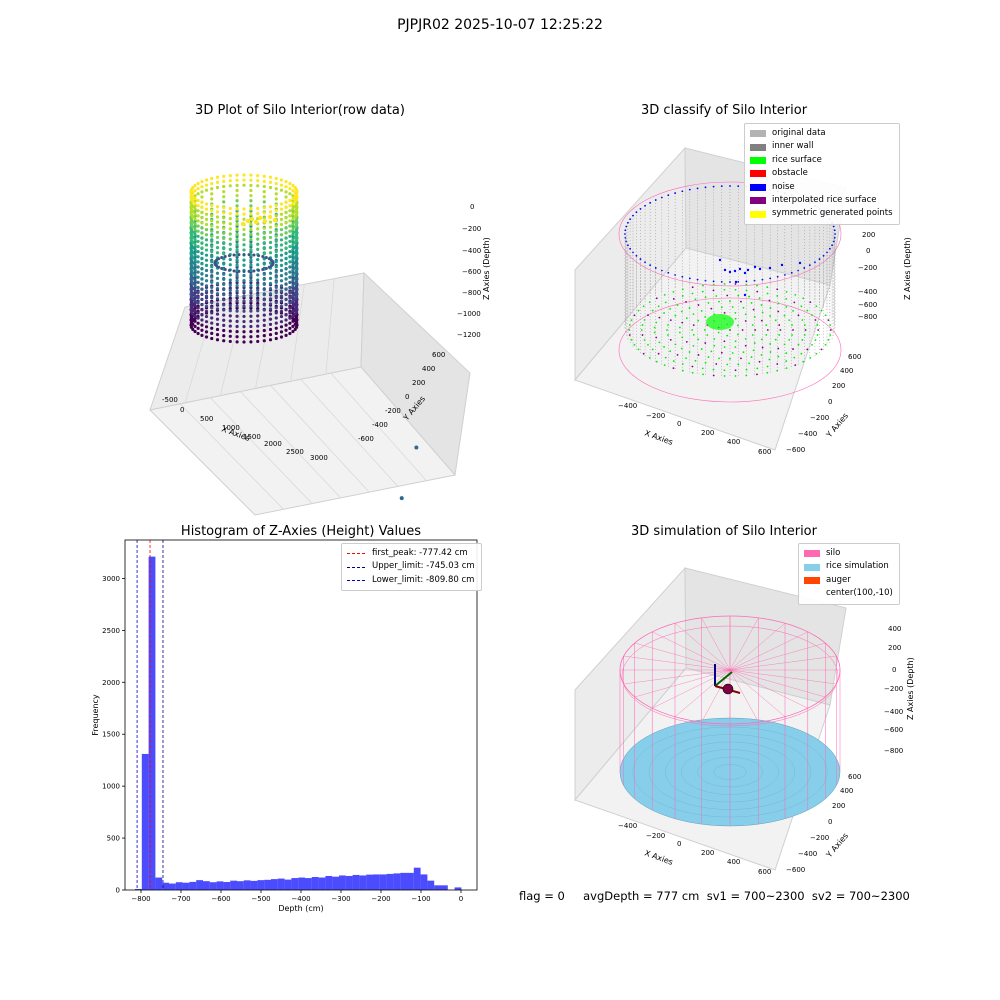 The height and width of the screenshot is (1000, 1000). Describe the element at coordinates (95, 715) in the screenshot. I see `y-axis-label: Frequency` at that location.